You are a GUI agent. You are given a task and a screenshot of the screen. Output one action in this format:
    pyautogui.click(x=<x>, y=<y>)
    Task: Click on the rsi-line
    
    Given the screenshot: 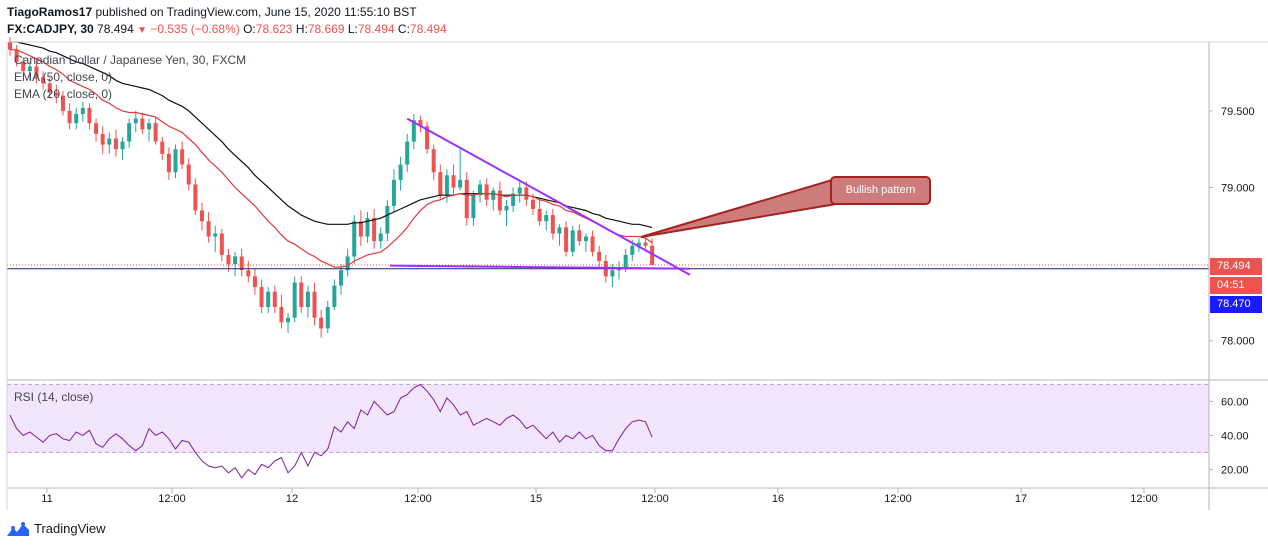 What is the action you would take?
    pyautogui.click(x=331, y=431)
    